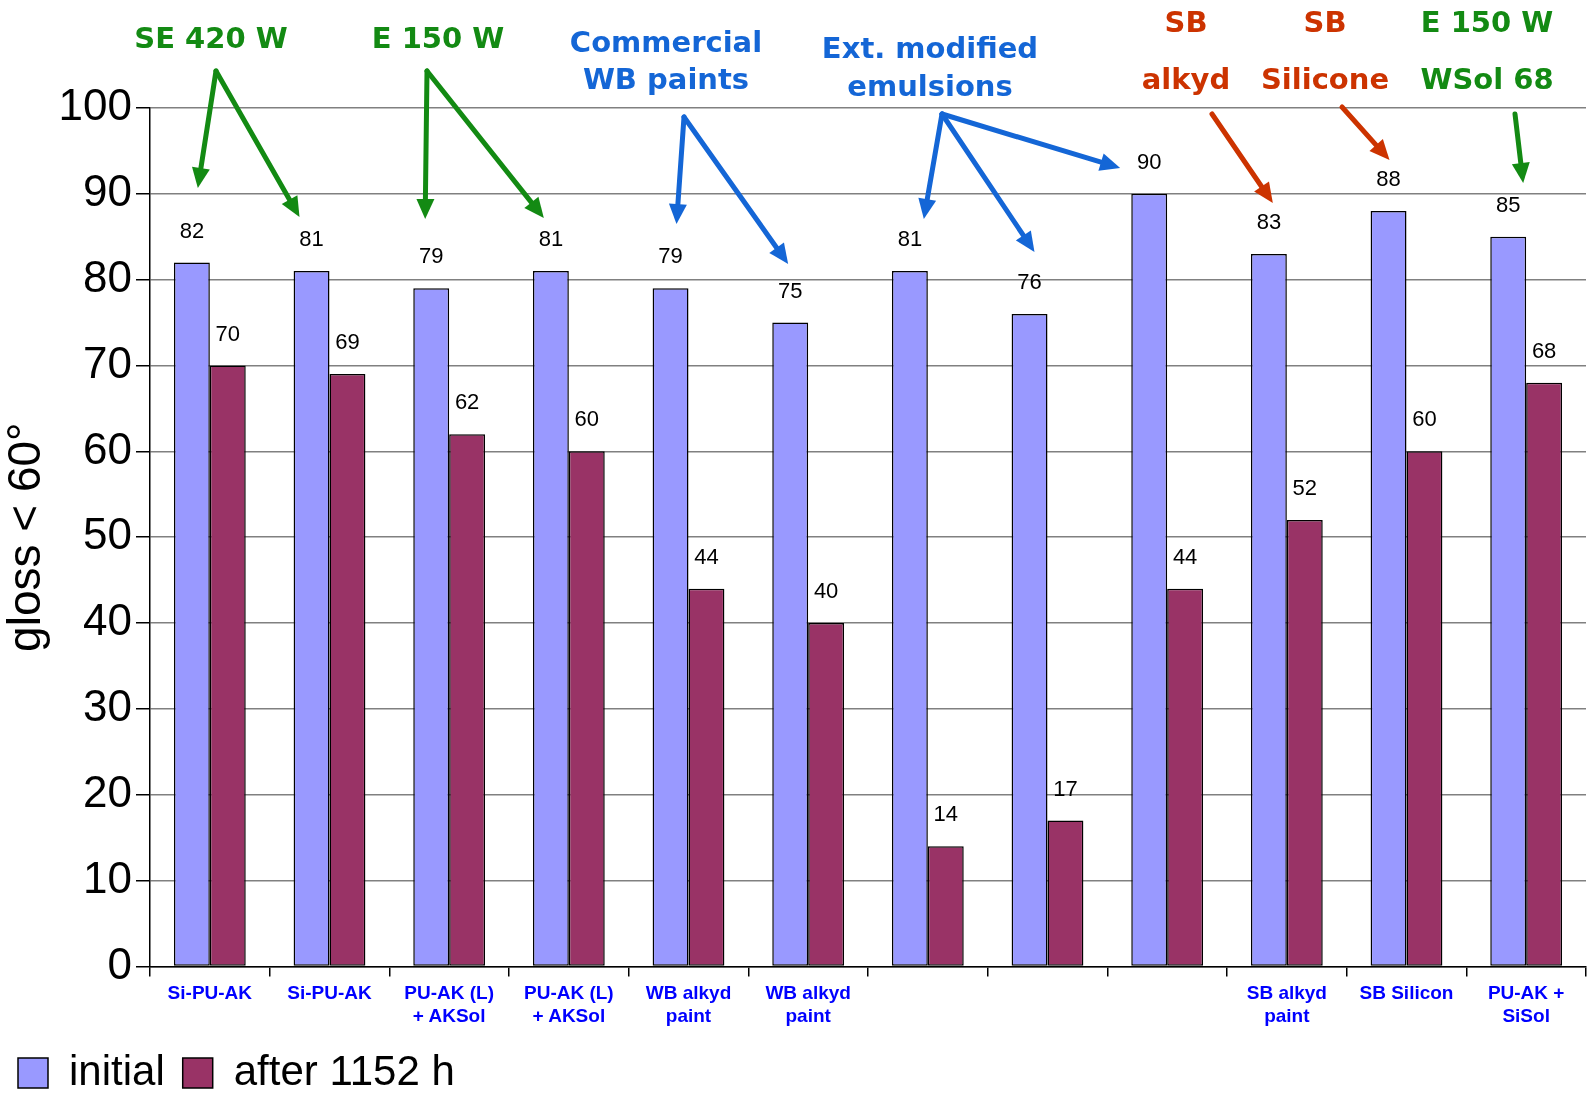  What do you see at coordinates (107, 791) in the screenshot?
I see `y-tick-label: 20` at bounding box center [107, 791].